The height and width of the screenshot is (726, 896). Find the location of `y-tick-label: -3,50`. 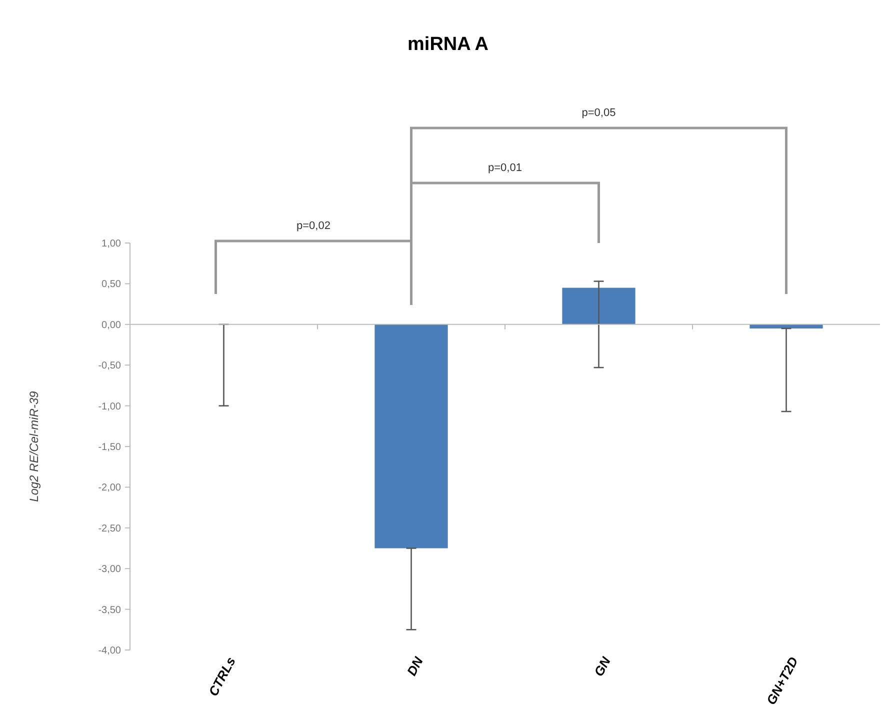

y-tick-label: -3,50 is located at coordinates (110, 610).